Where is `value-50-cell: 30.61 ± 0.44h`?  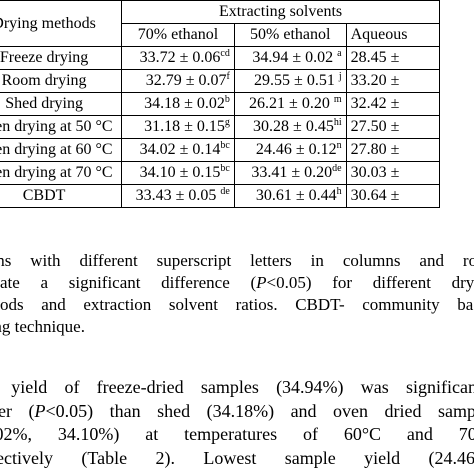
value-50-cell: 30.61 ± 0.44h is located at coordinates (290, 196).